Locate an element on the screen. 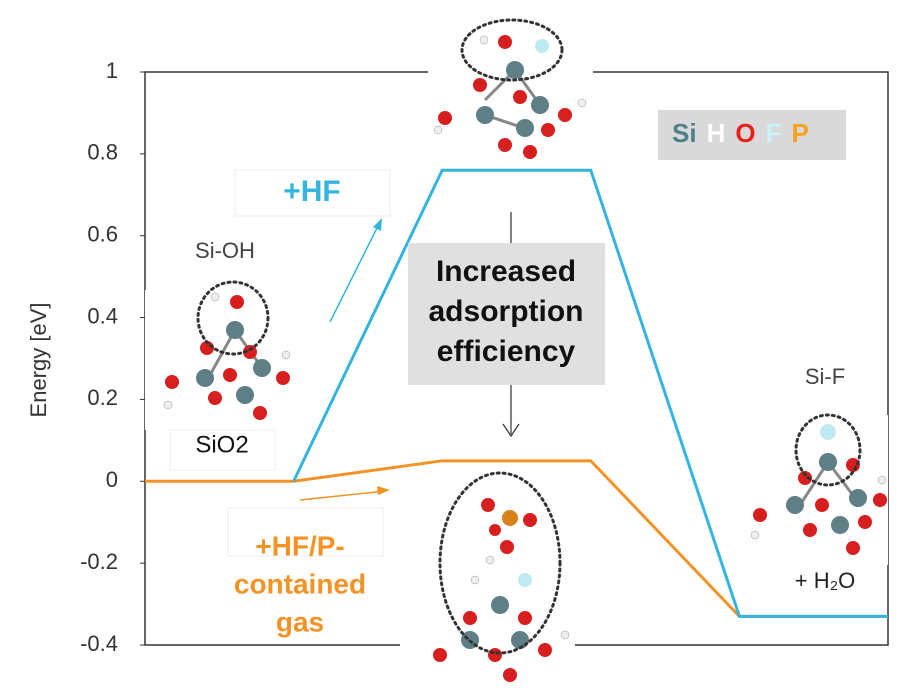 The width and height of the screenshot is (898, 696). sif-label: Si-F is located at coordinates (825, 376).